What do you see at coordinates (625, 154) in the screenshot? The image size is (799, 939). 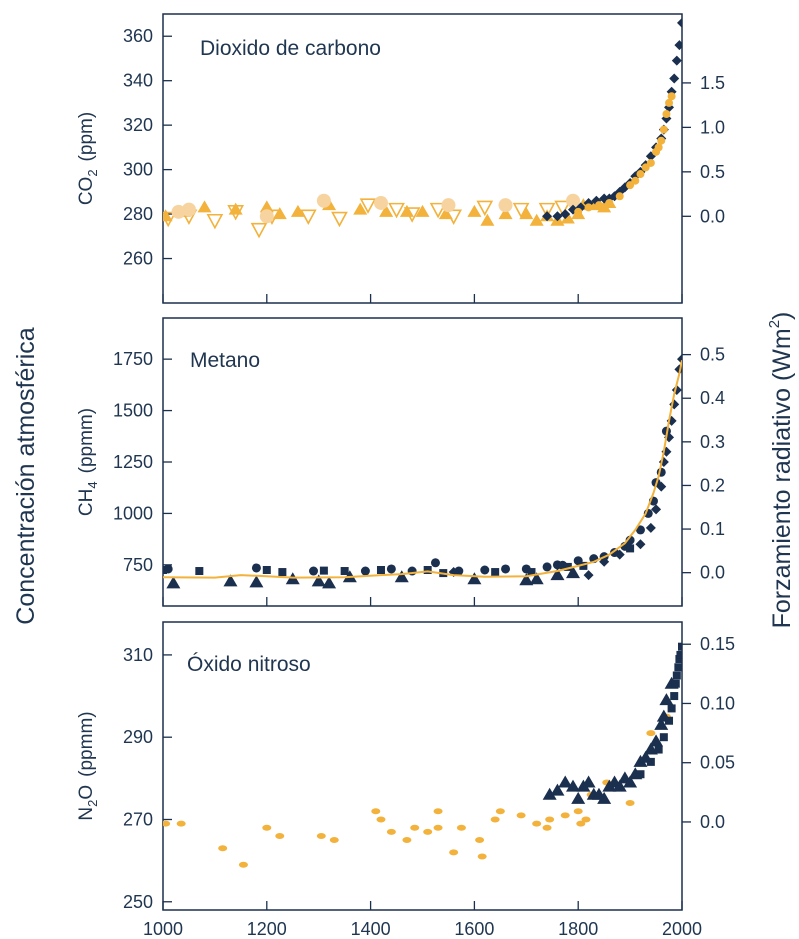 I see `series-small-dot` at bounding box center [625, 154].